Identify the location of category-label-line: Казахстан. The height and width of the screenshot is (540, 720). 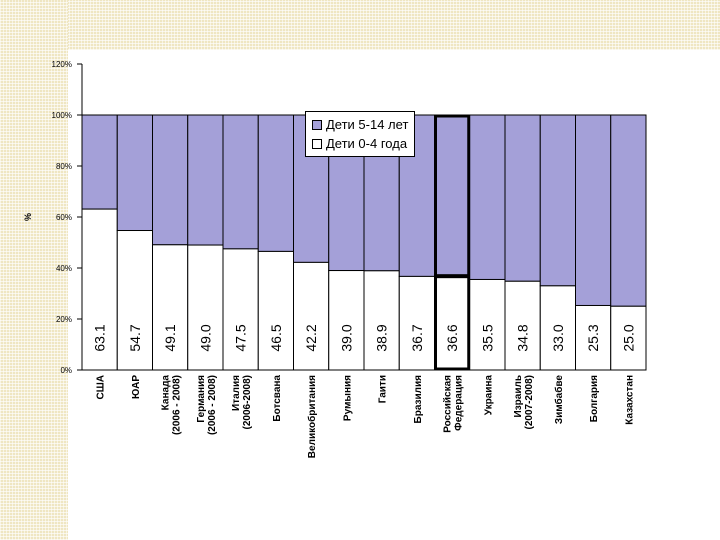
(629, 400).